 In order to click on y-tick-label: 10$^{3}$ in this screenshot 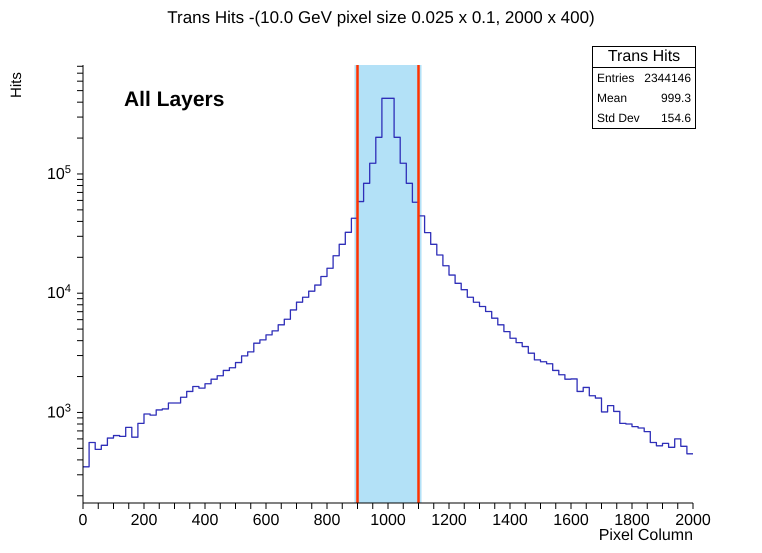, I will do `click(58, 412)`.